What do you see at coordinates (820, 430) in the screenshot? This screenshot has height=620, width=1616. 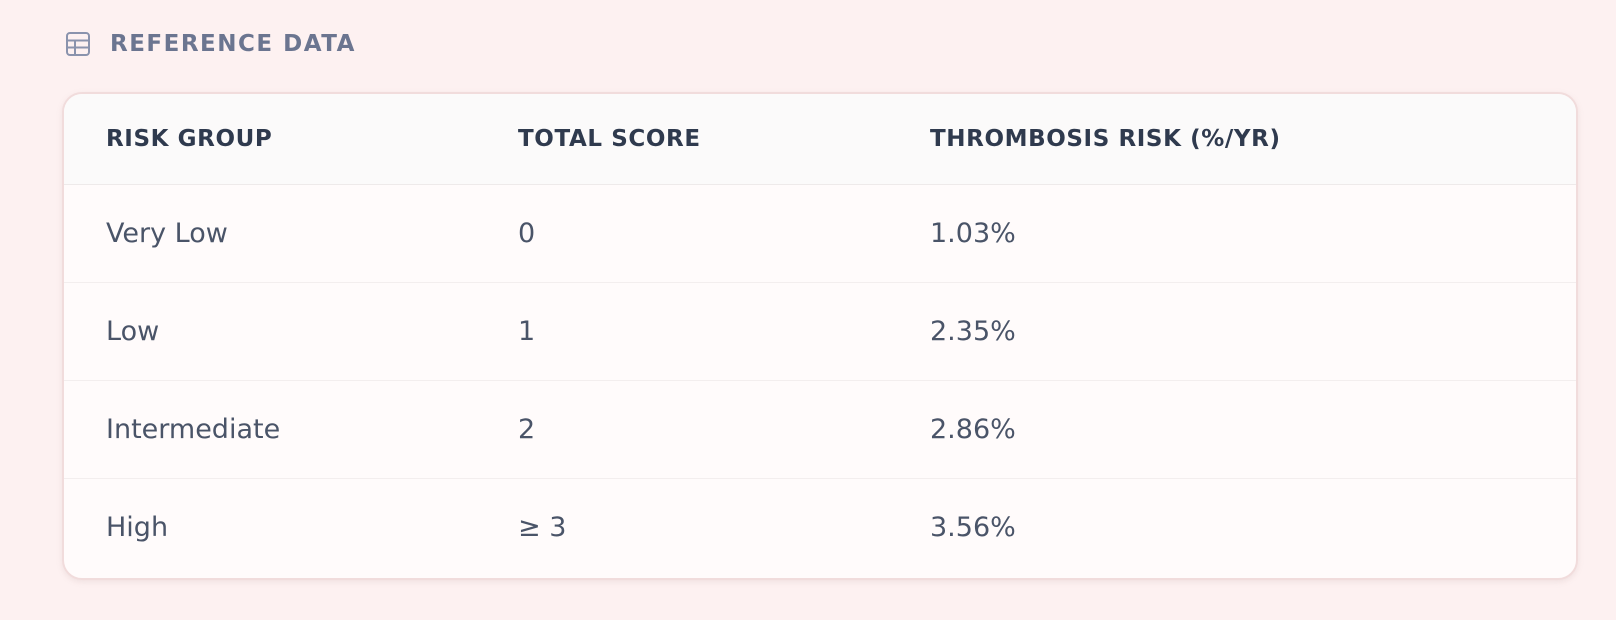 I see `table-row: Intermediate 2 2.86%` at bounding box center [820, 430].